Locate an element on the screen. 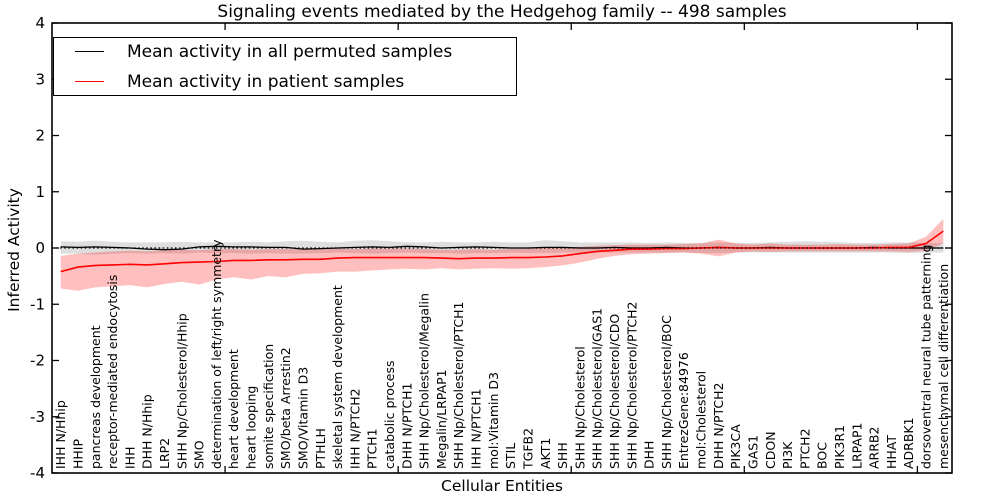  x-tick-label: mol:Cholesterol is located at coordinates (701, 420).